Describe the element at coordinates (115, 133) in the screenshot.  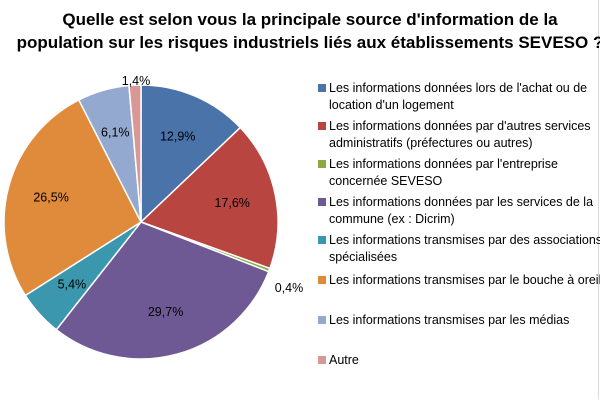
I see `data-label-7: 6,1%` at that location.